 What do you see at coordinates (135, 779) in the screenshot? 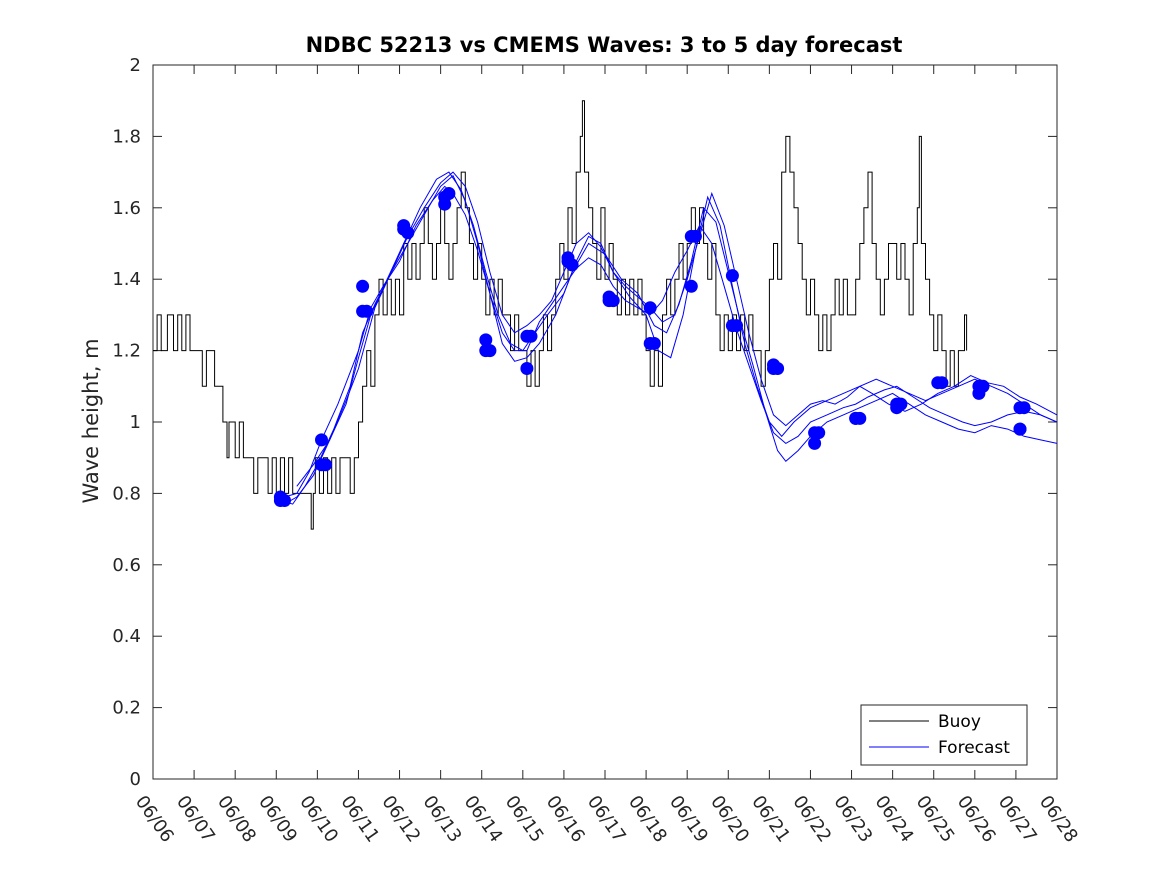
I see `y-tick-label: 0` at bounding box center [135, 779].